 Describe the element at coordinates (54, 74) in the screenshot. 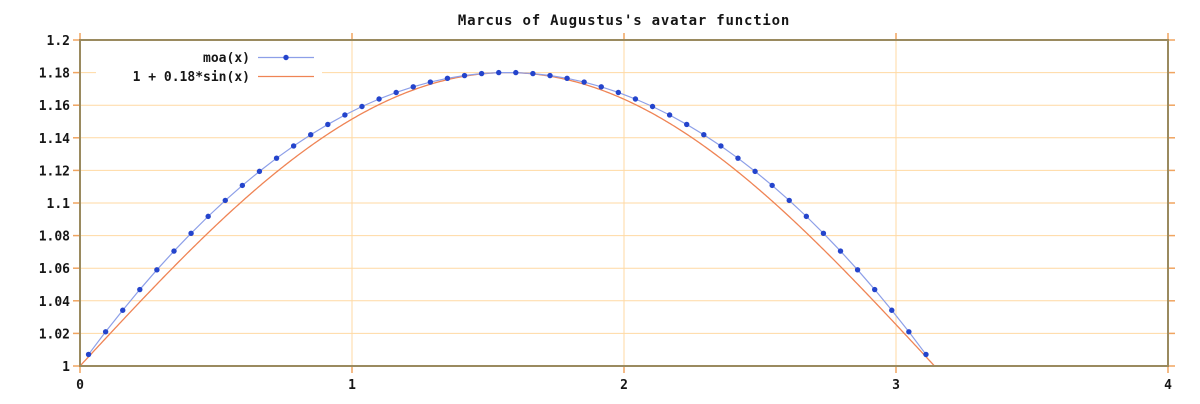

I see `y-tick-label: 1.18` at that location.